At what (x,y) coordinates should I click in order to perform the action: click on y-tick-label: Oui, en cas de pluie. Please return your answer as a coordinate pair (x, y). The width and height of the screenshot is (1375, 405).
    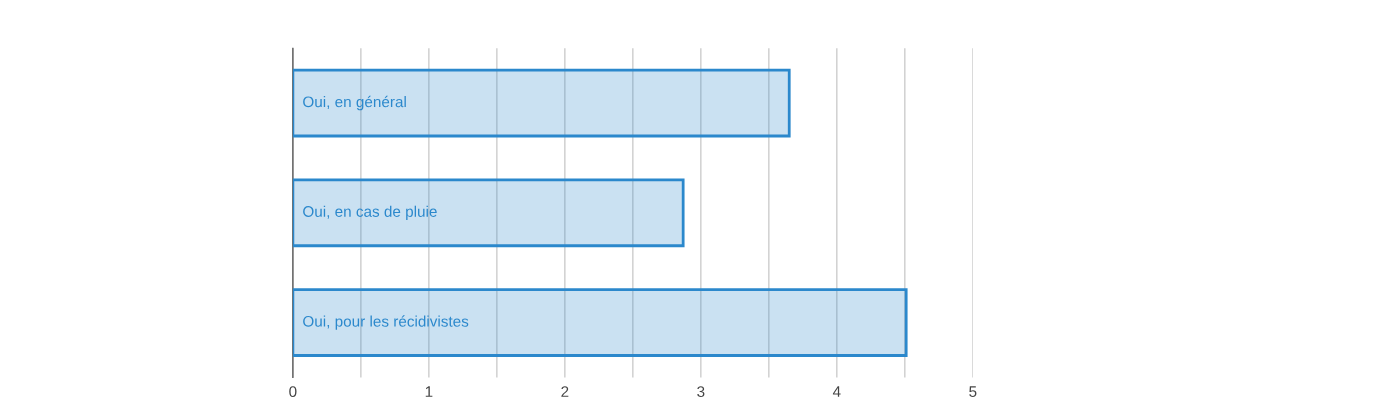
    Looking at the image, I should click on (370, 212).